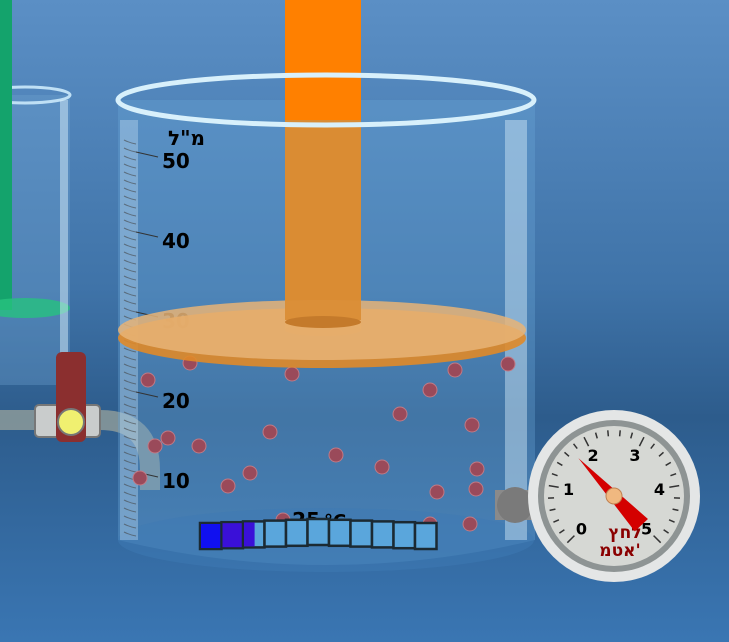 Image resolution: width=729 pixels, height=642 pixels. What do you see at coordinates (619, 551) in the screenshot?
I see `gauge-label-atm: אטמ'` at bounding box center [619, 551].